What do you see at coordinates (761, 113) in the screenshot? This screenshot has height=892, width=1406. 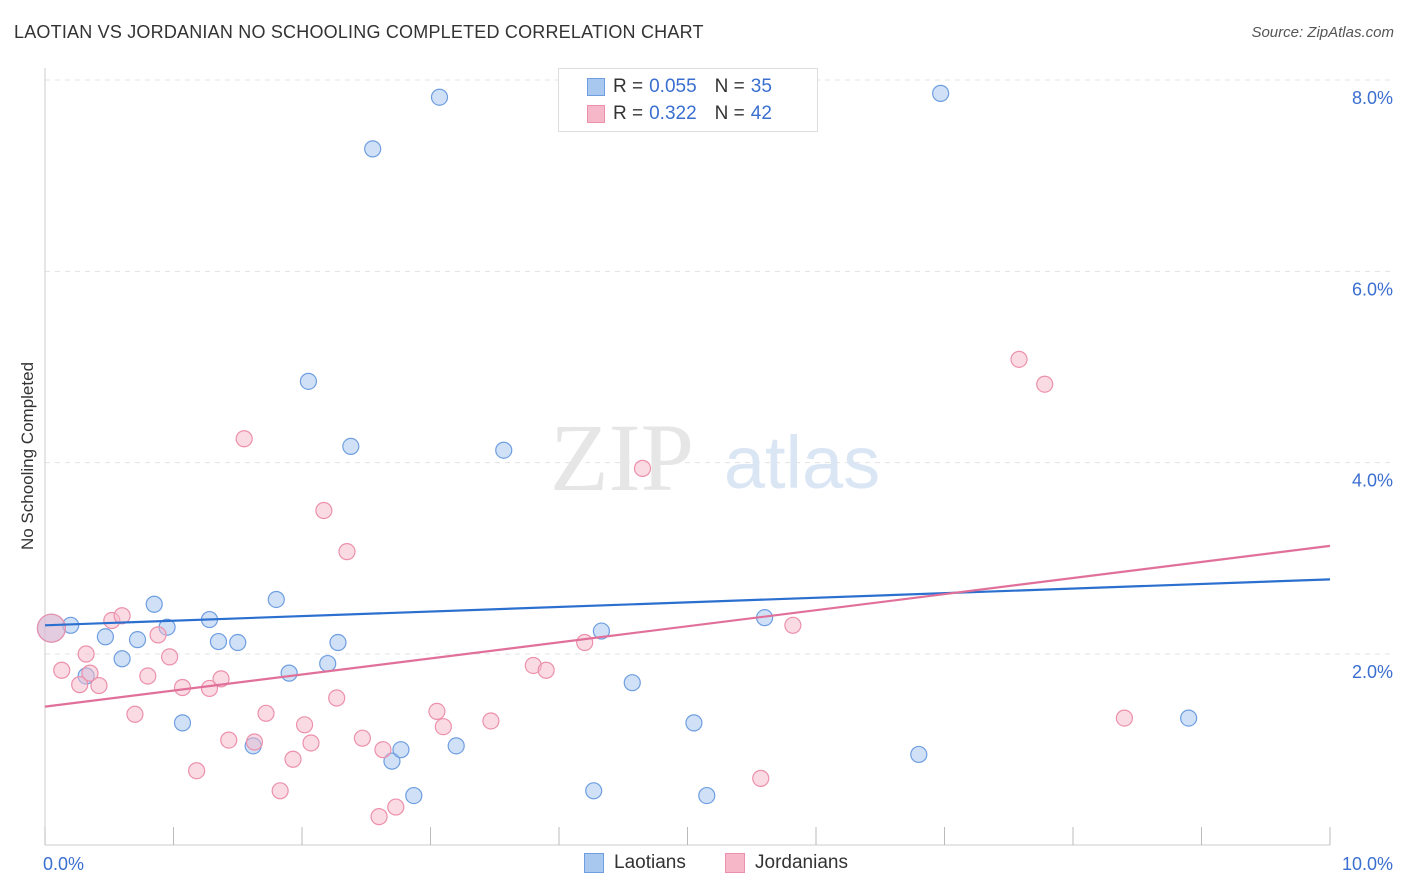 I see `n-value: 42` at bounding box center [761, 113].